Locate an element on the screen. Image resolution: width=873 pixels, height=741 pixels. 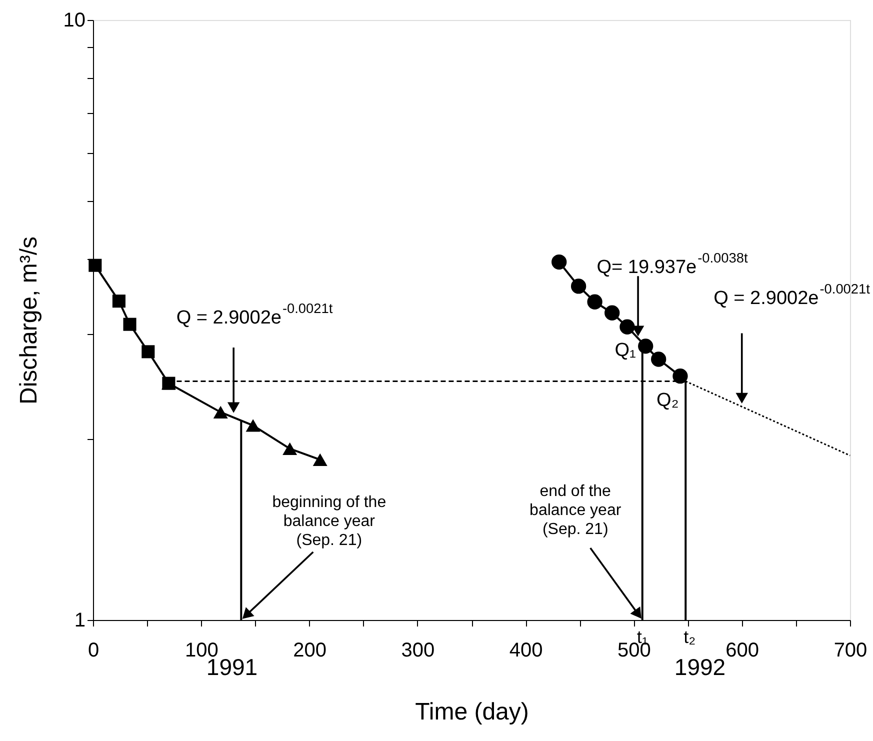
x-tick-label: 200 is located at coordinates (309, 651).